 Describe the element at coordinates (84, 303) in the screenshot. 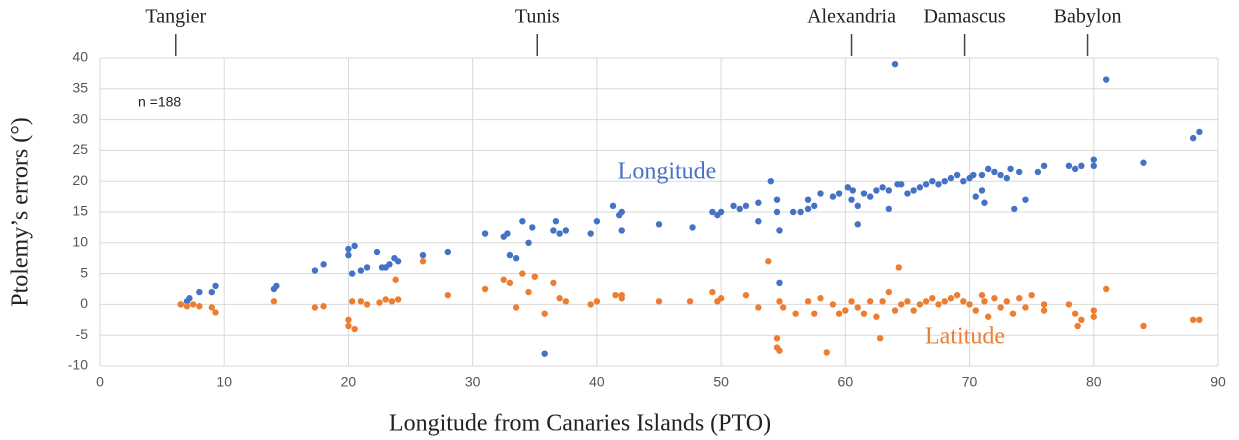

I see `y-tick-label: 0` at that location.